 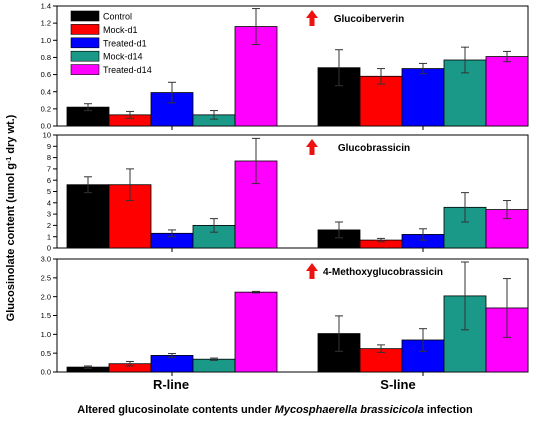 I want to click on y-tick-label: 2, so click(x=49, y=225).